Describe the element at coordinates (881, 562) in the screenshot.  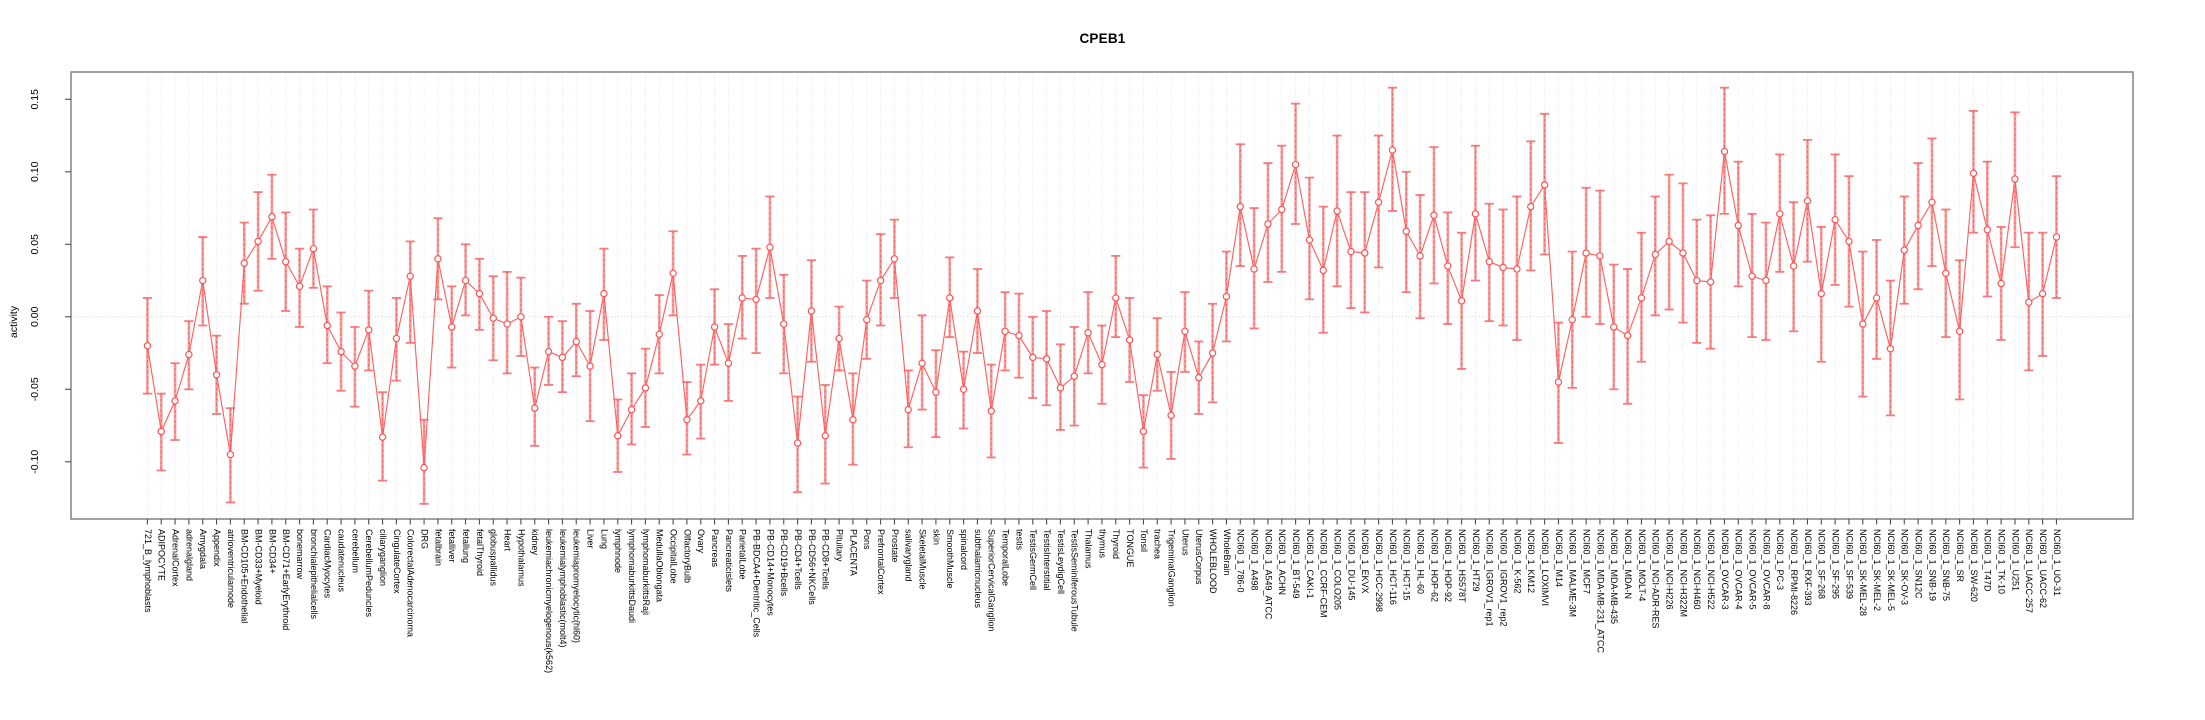
I see `x-tick-label: PrefrontalCortex` at that location.